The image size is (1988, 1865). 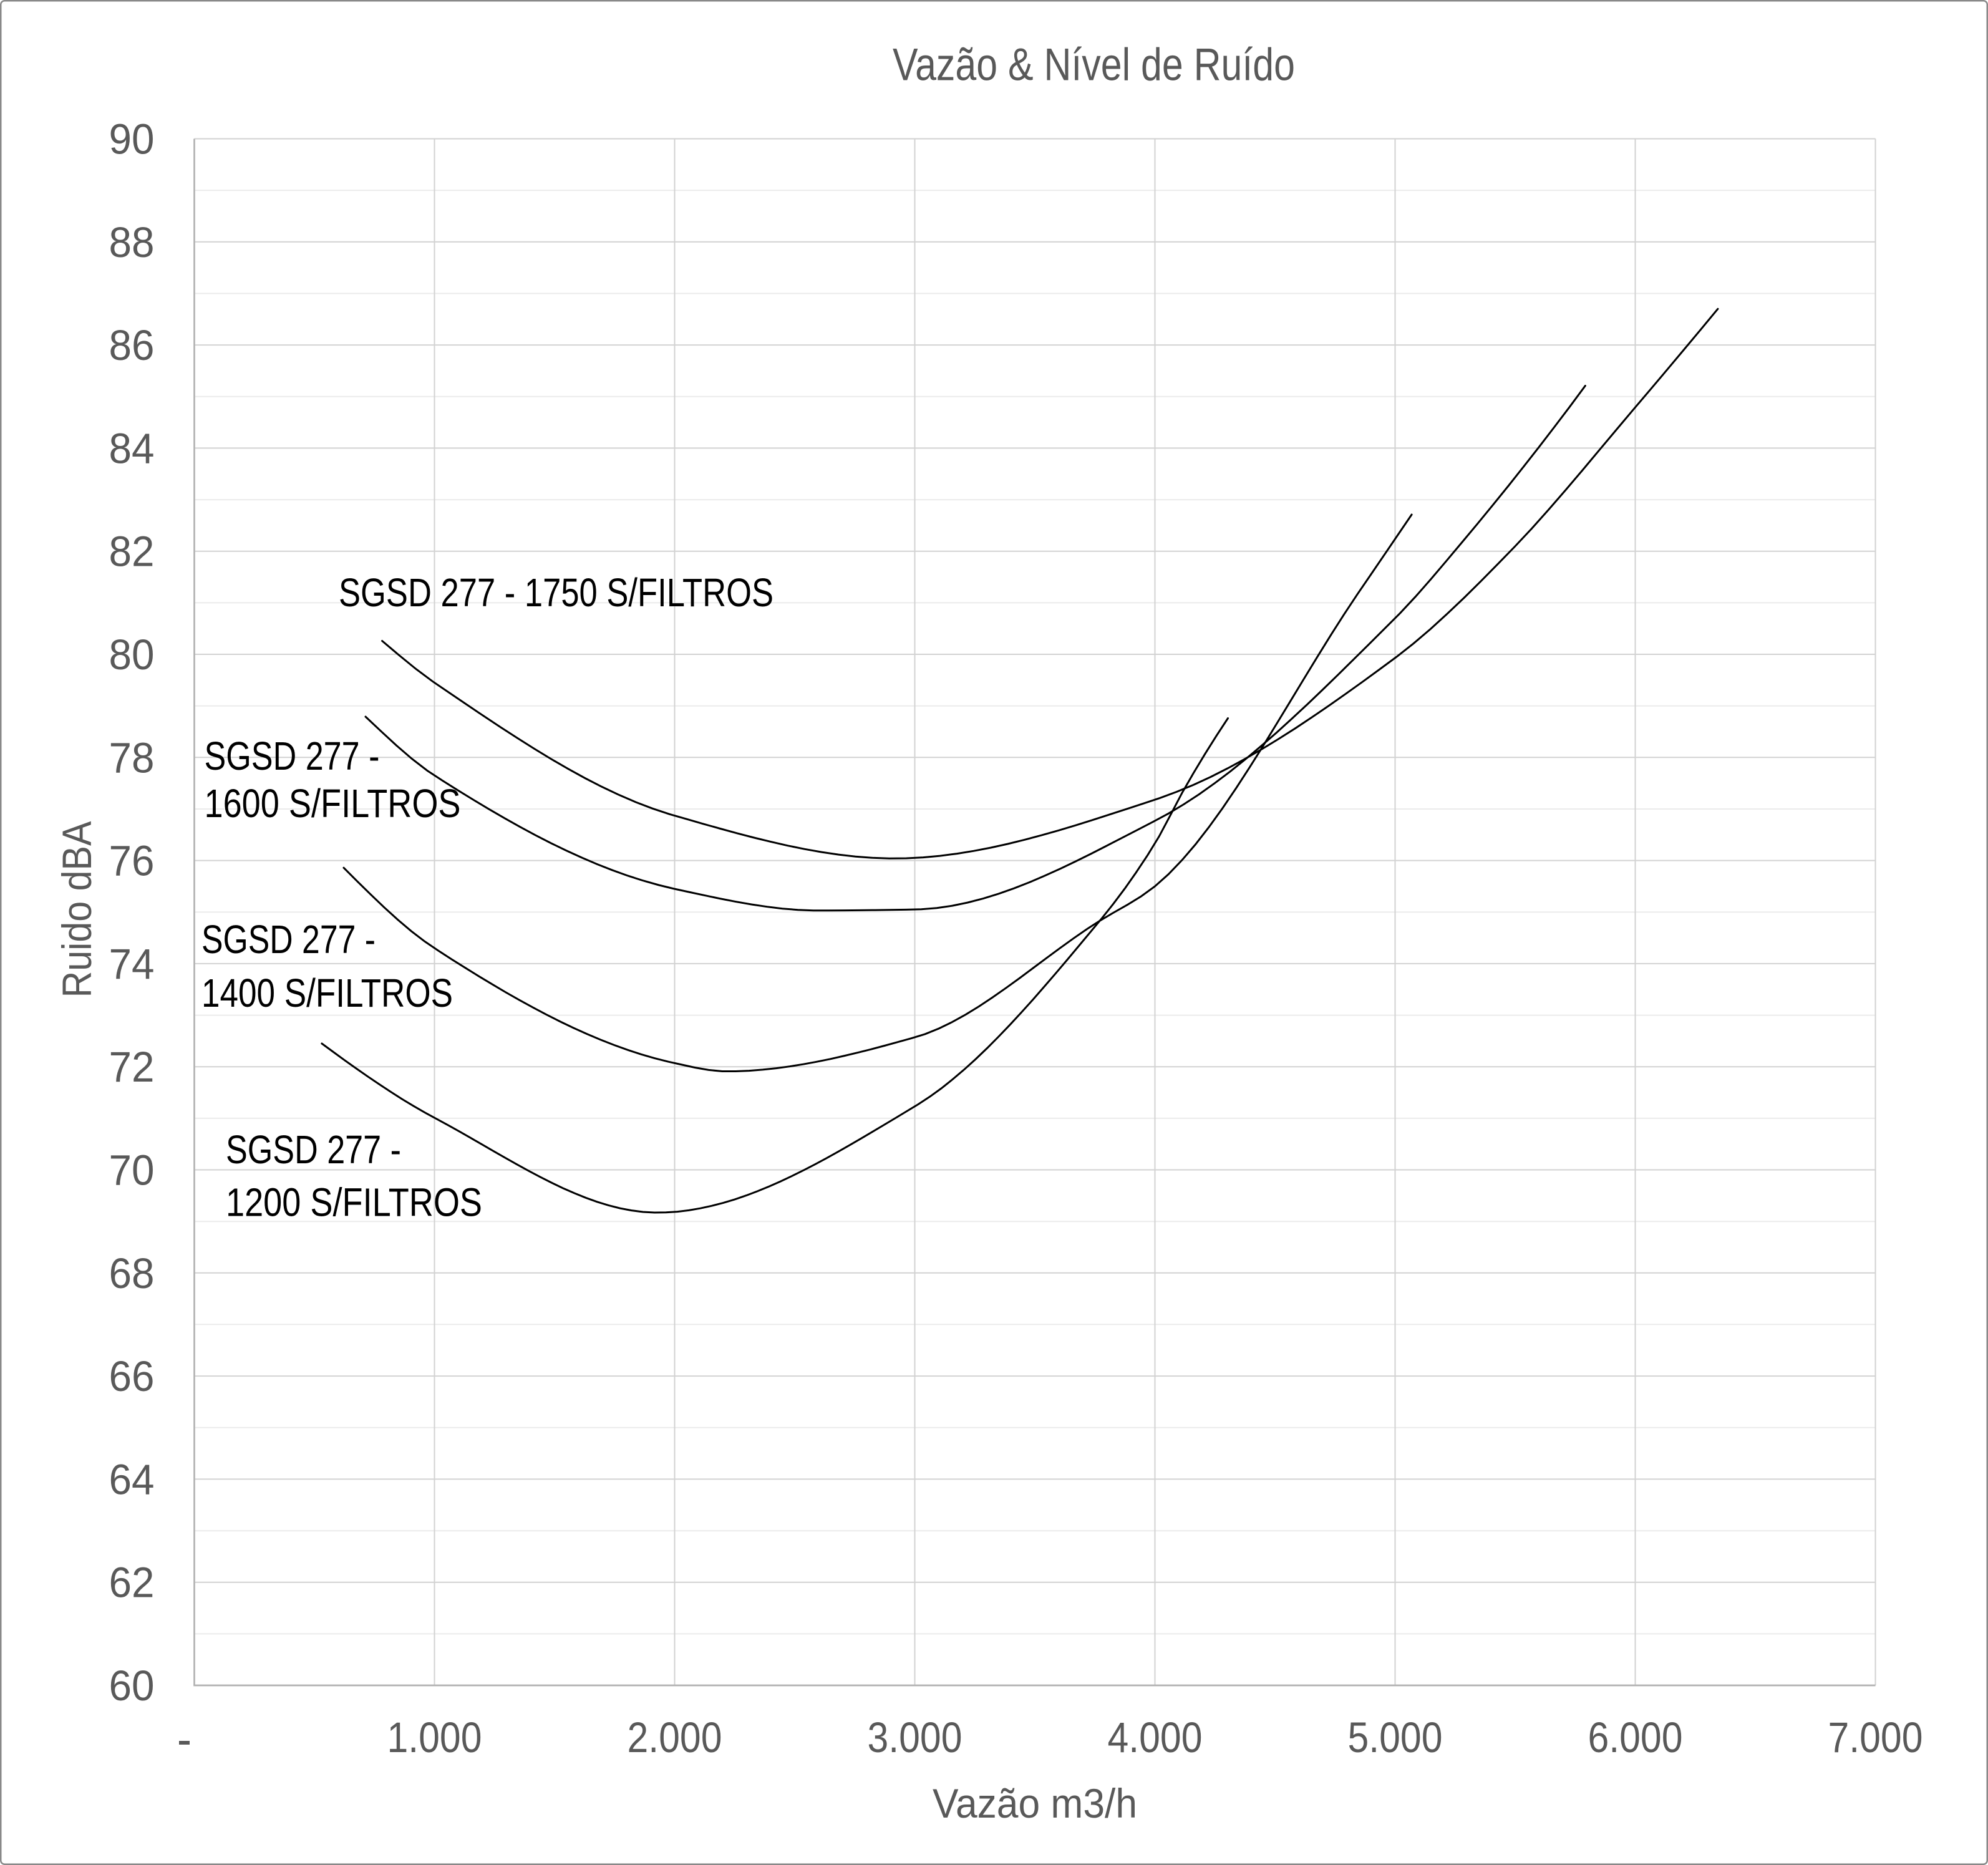 What do you see at coordinates (132, 1376) in the screenshot?
I see `svg-text: 66` at bounding box center [132, 1376].